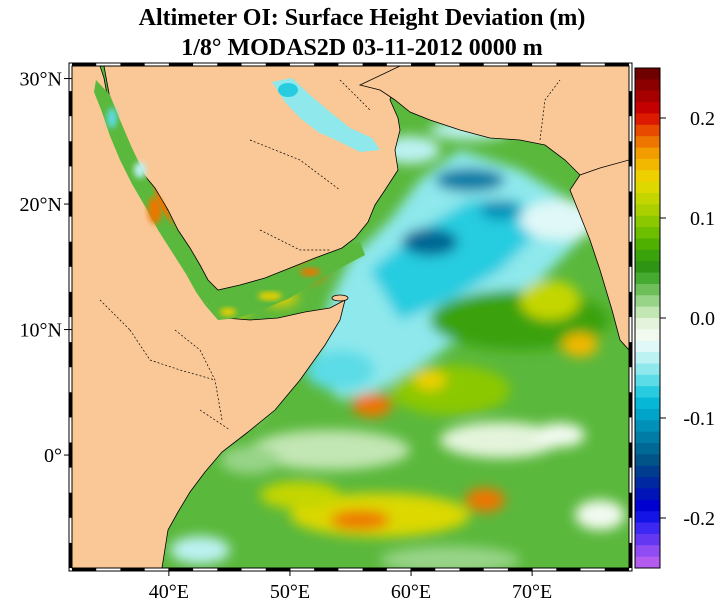  Describe the element at coordinates (702, 319) in the screenshot. I see `colorbar-tick-label: 0.0` at that location.